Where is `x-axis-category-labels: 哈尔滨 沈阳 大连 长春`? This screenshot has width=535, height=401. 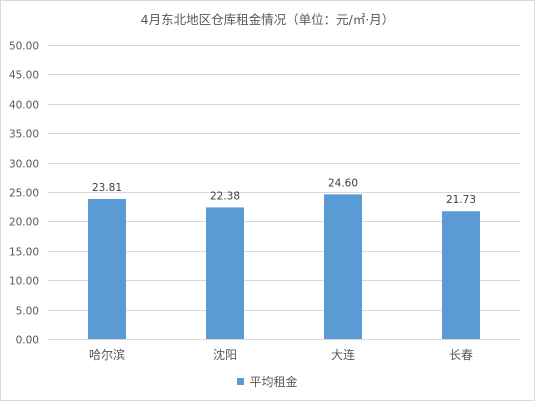 x-axis-category-labels: 哈尔滨 沈阳 大连 长春 is located at coordinates (281, 354).